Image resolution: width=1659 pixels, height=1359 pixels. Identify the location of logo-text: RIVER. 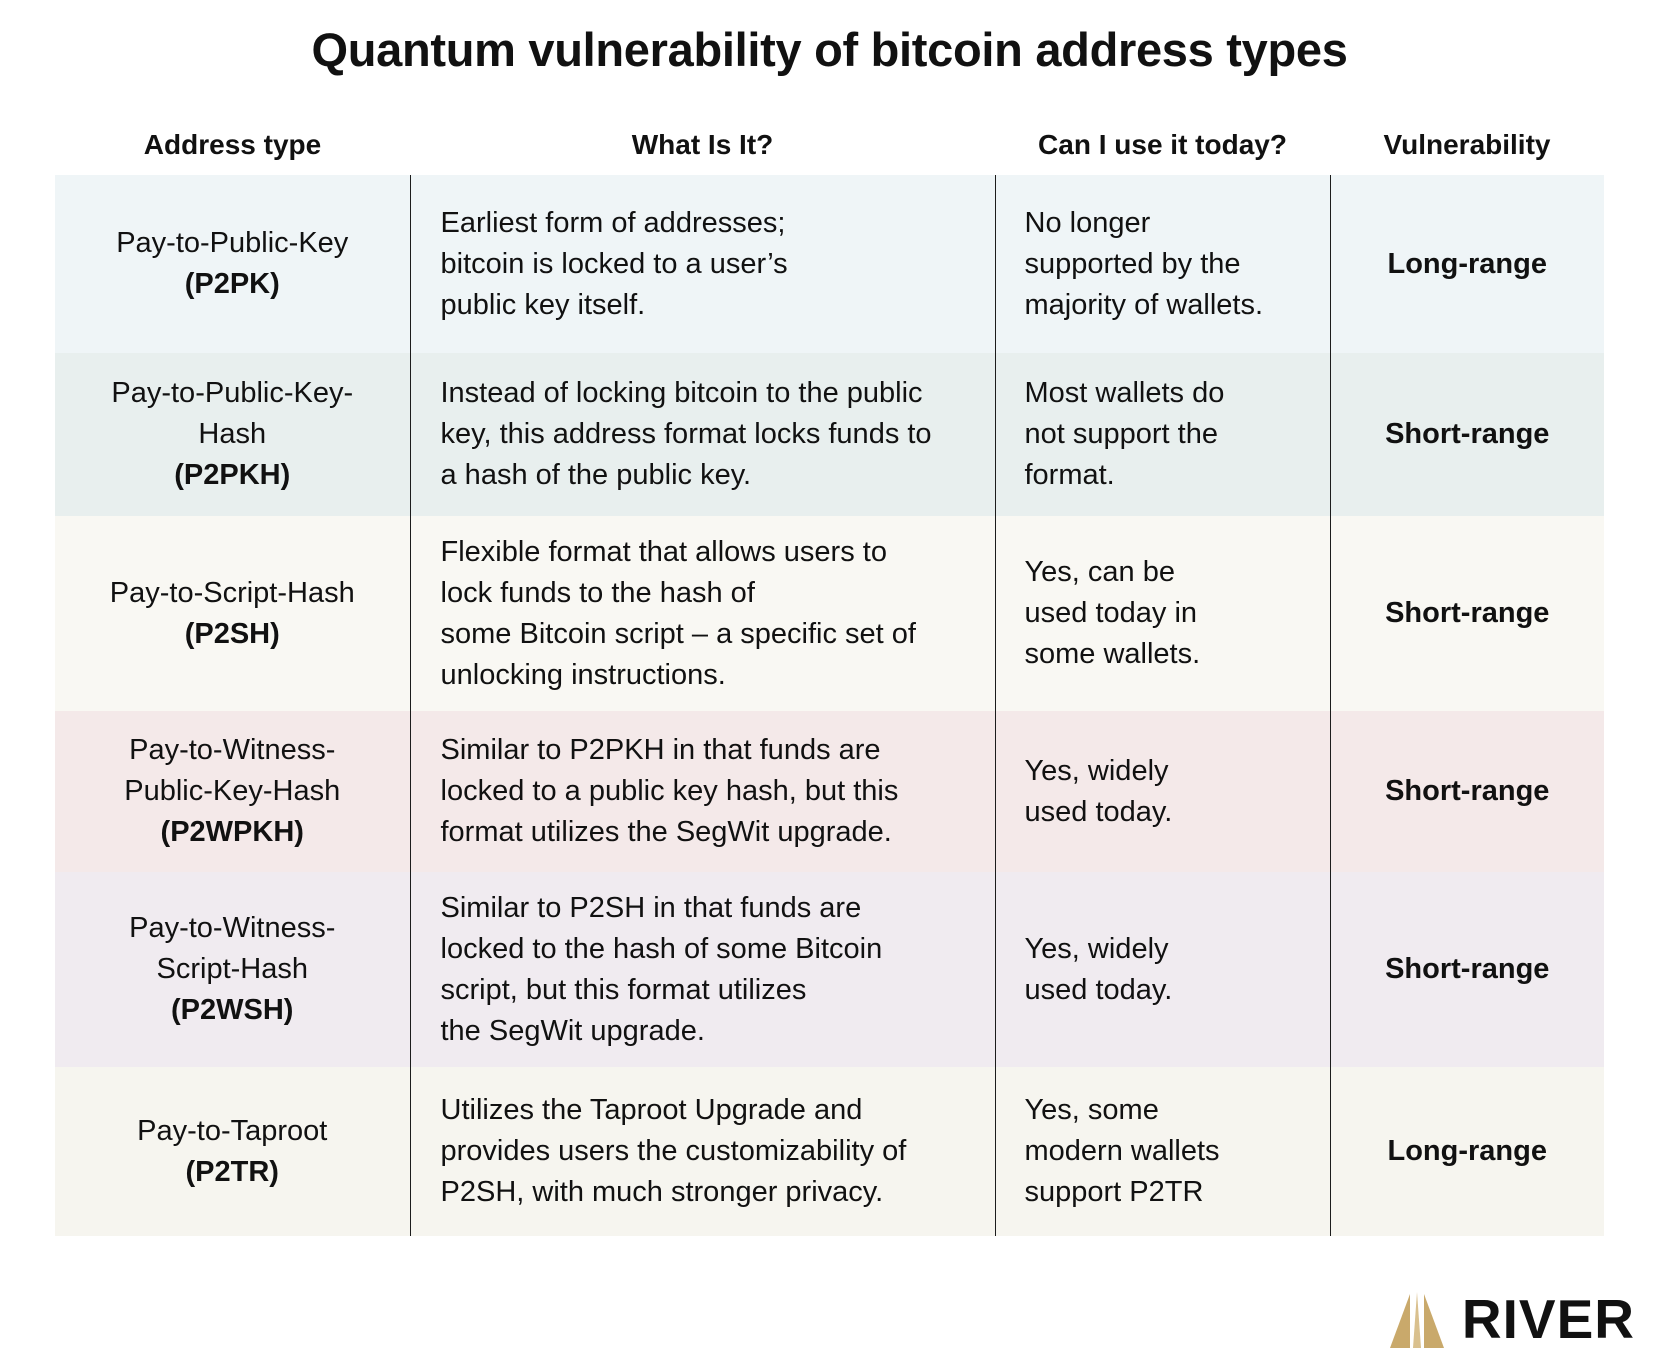
(1548, 1319).